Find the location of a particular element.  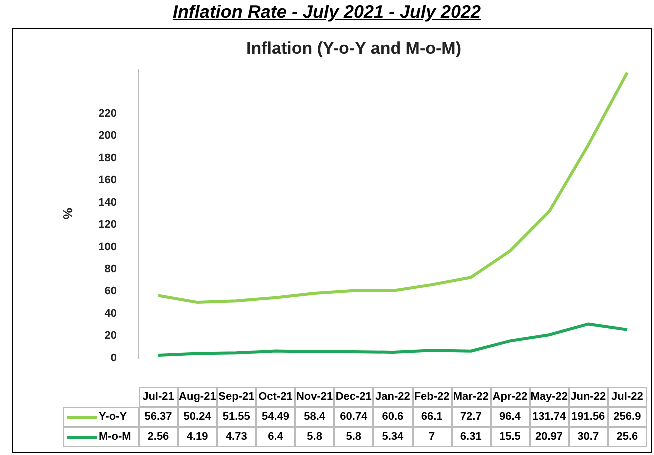

data-label: 60.74 is located at coordinates (354, 417).